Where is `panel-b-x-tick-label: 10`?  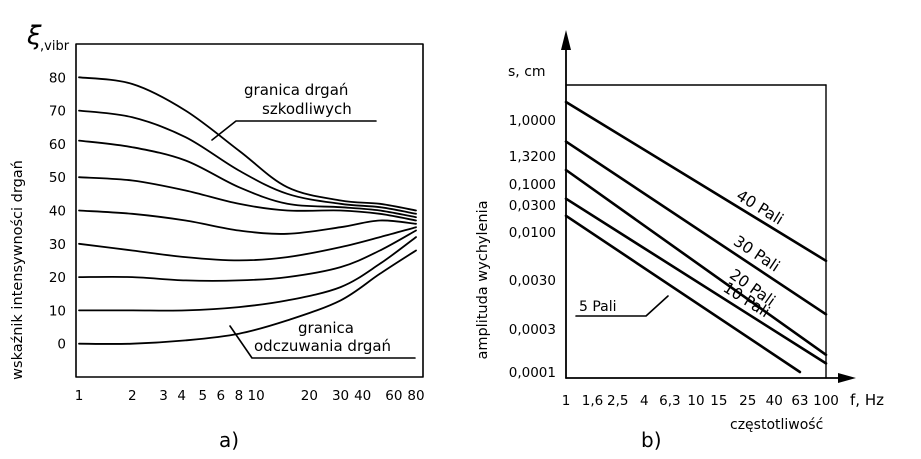 panel-b-x-tick-label: 10 is located at coordinates (695, 401).